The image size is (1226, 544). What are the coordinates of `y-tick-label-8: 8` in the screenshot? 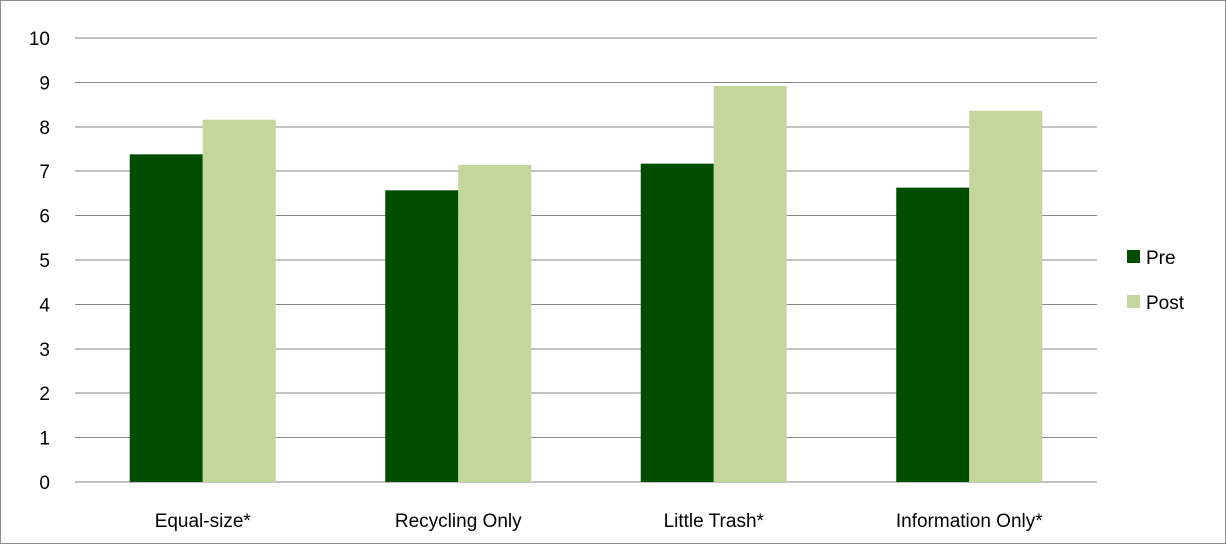 It's located at (44, 128).